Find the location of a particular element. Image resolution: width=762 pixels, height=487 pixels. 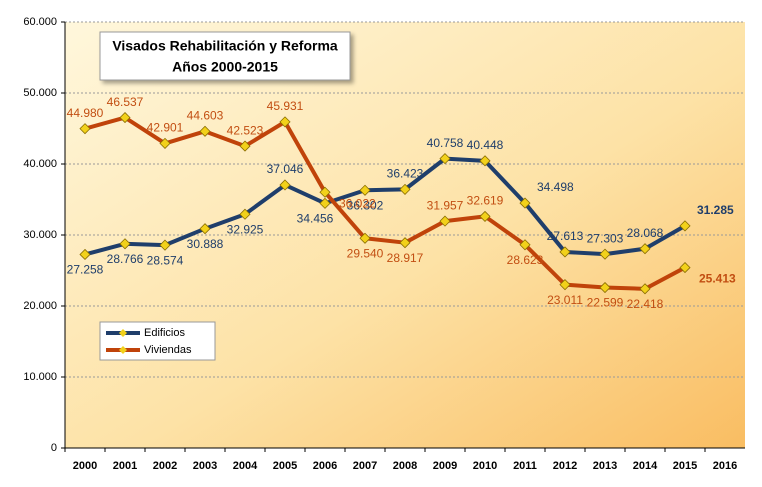

x-tick-label: 2015 is located at coordinates (685, 466).